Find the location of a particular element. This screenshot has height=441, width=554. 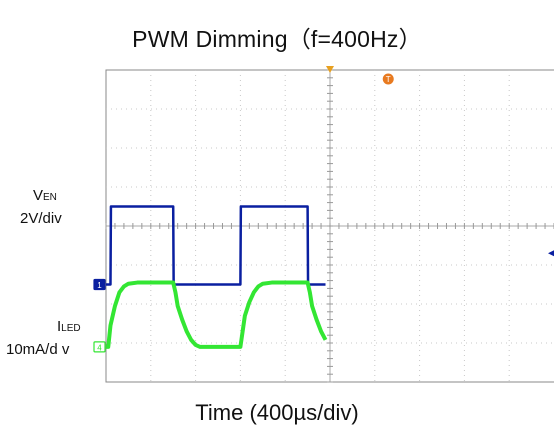

series-line-iled is located at coordinates (217, 314).